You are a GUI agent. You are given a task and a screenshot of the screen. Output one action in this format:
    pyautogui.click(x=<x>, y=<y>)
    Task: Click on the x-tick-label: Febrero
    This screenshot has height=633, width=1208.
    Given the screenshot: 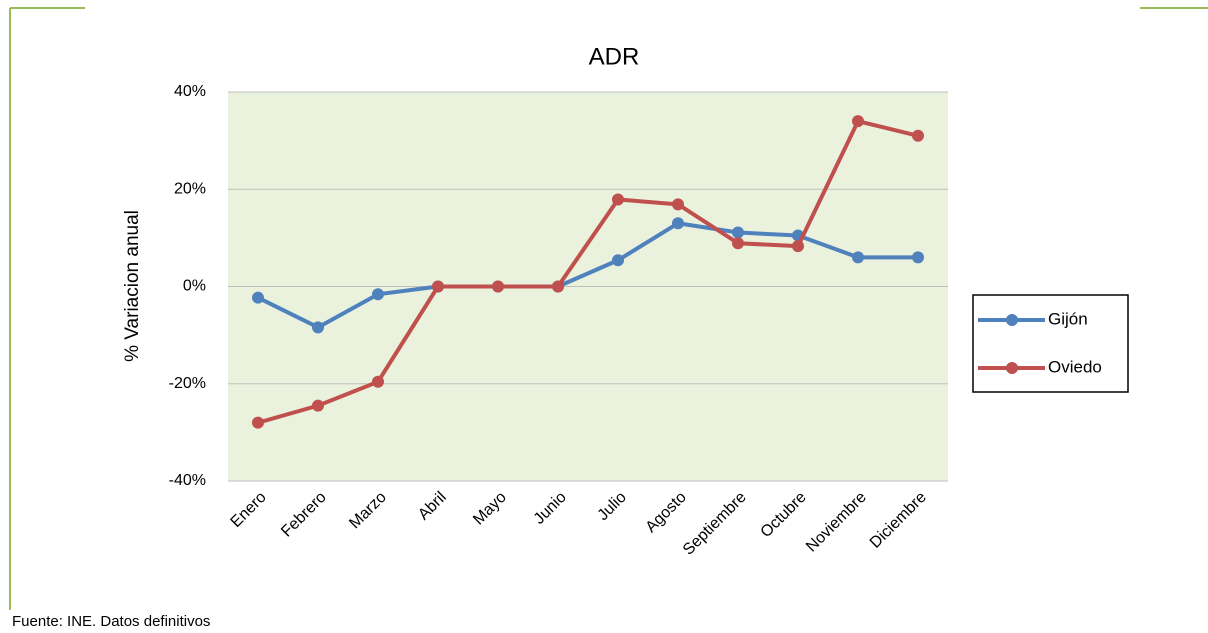 What is the action you would take?
    pyautogui.click(x=304, y=515)
    